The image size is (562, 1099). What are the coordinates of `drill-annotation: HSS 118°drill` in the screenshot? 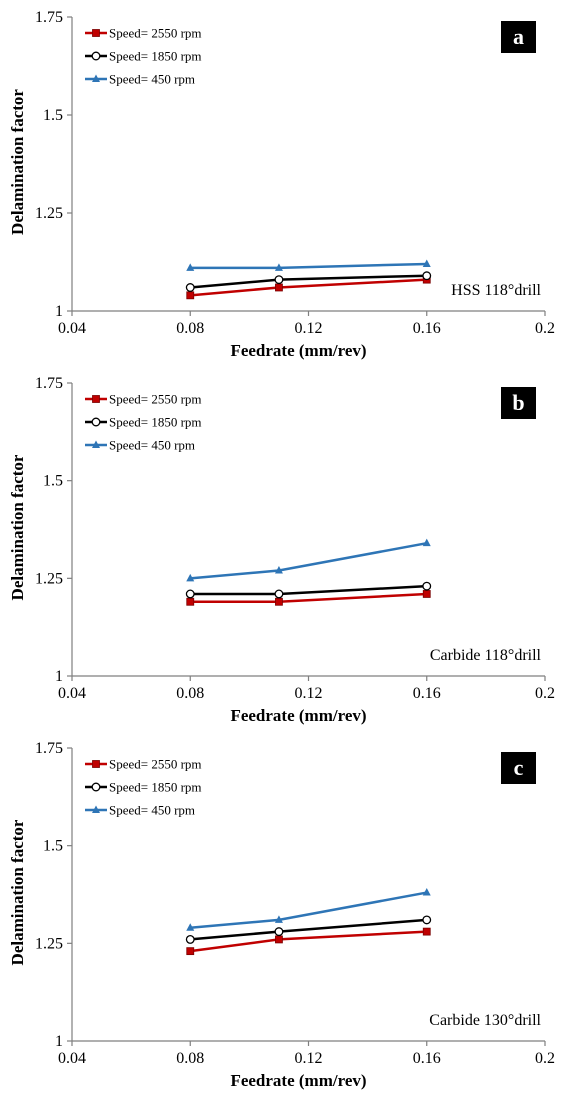 It's located at (496, 290).